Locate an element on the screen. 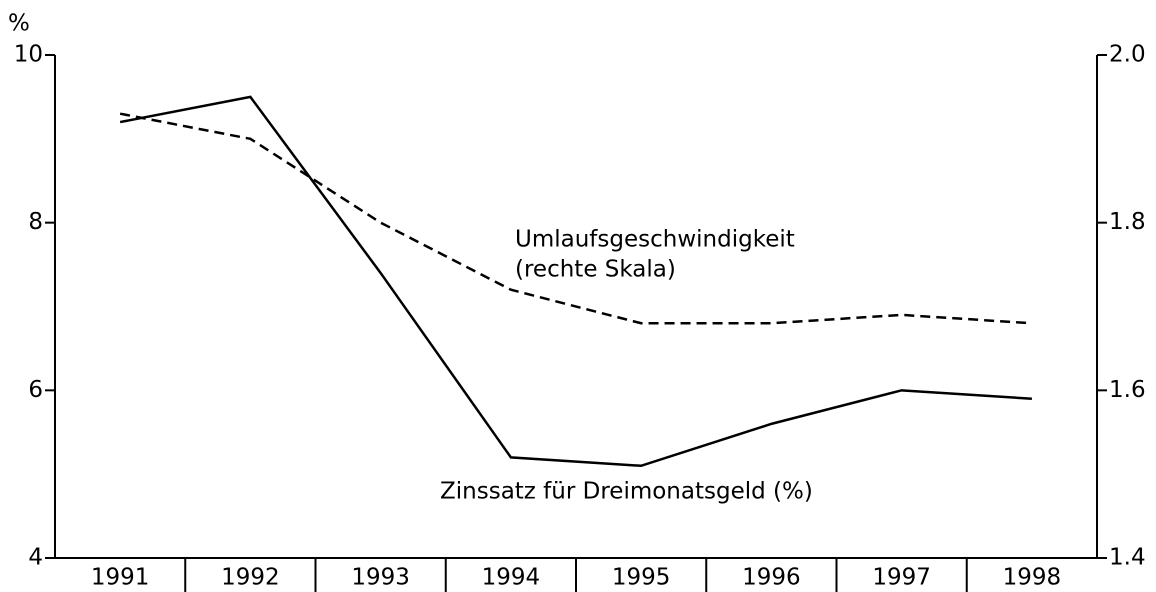 The height and width of the screenshot is (592, 1156). y2-tick-label: 2.0 is located at coordinates (1127, 55).